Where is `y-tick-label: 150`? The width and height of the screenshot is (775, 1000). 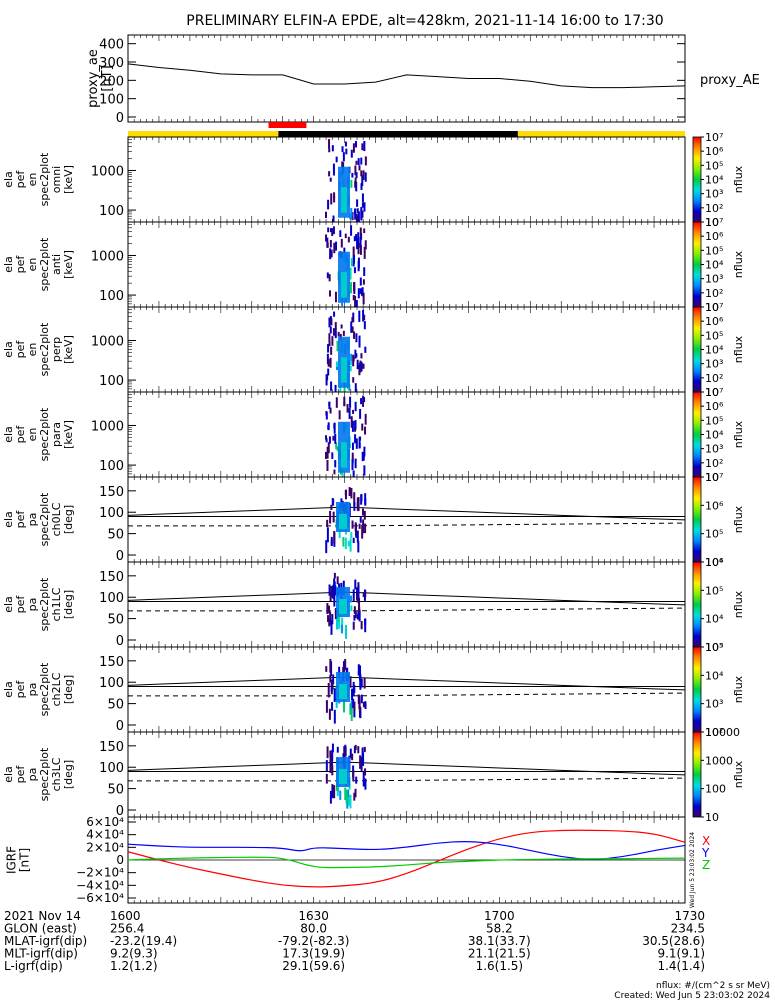
y-tick-label: 150 is located at coordinates (111, 492).